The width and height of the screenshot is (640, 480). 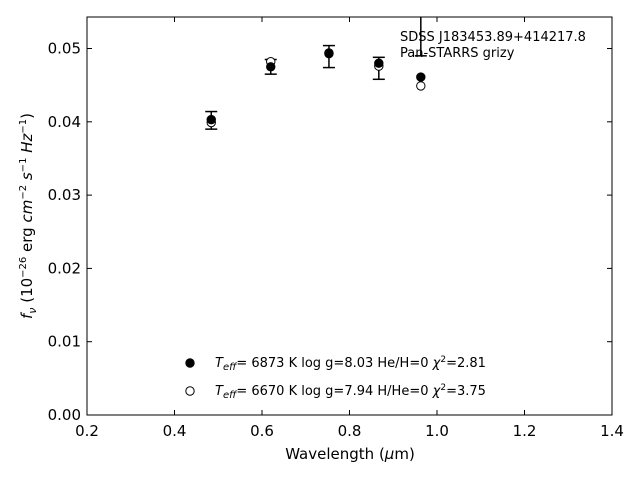 I want to click on data-marks, so click(x=316, y=73).